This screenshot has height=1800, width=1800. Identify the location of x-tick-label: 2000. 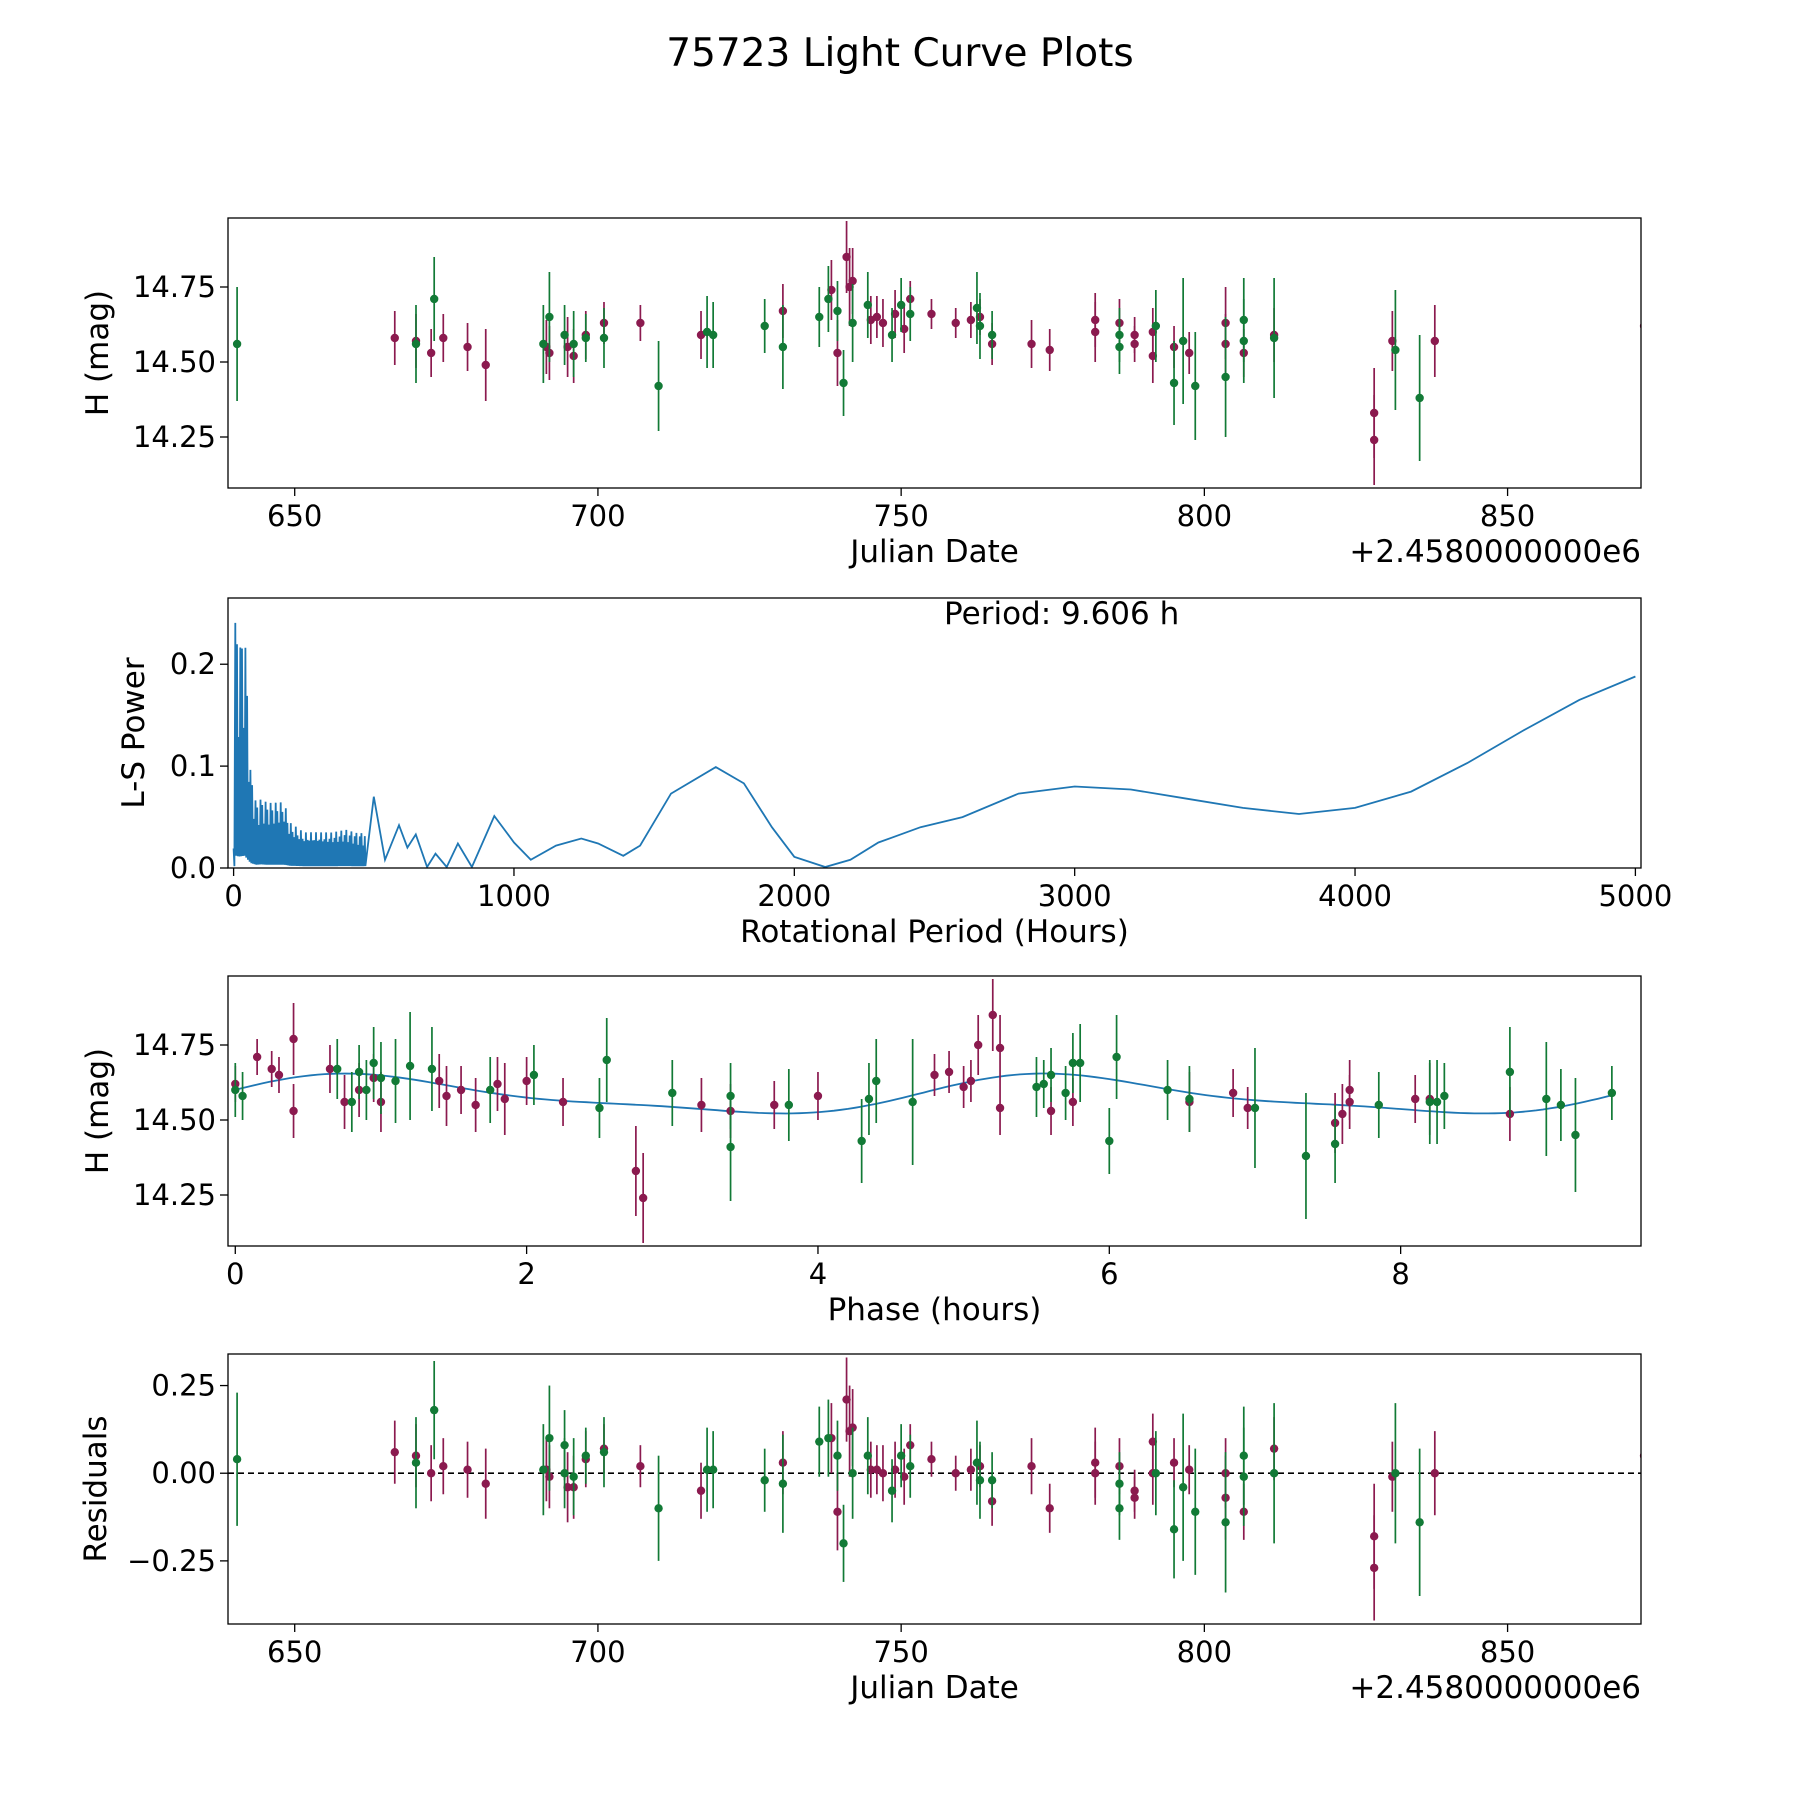
(794, 896).